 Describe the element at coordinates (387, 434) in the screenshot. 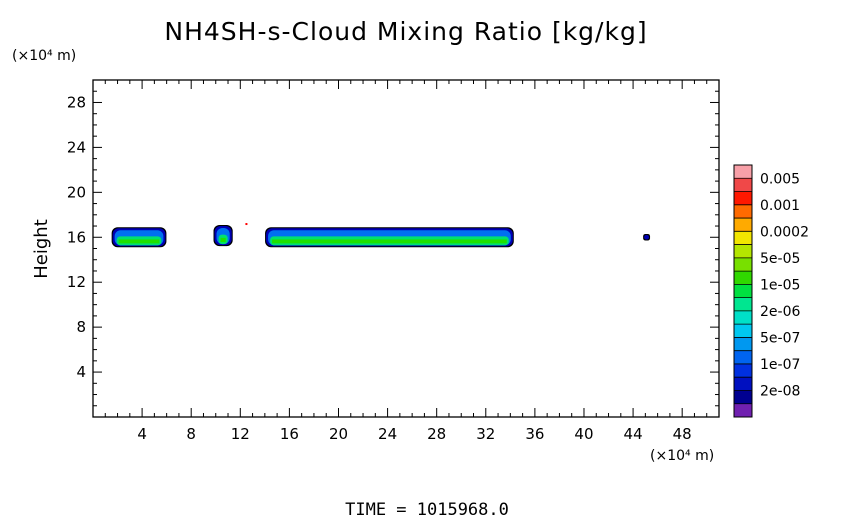

I see `x-tick-label-5: 24` at that location.